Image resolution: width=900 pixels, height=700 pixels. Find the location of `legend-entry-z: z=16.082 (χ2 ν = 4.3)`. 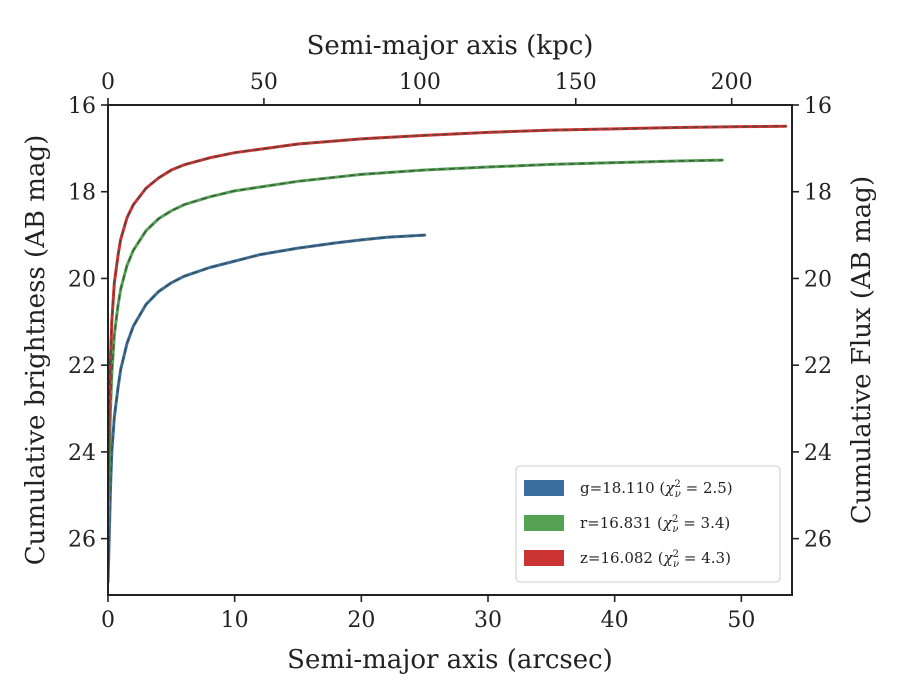

legend-entry-z: z=16.082 (χ2 ν = 4.3) is located at coordinates (655, 559).